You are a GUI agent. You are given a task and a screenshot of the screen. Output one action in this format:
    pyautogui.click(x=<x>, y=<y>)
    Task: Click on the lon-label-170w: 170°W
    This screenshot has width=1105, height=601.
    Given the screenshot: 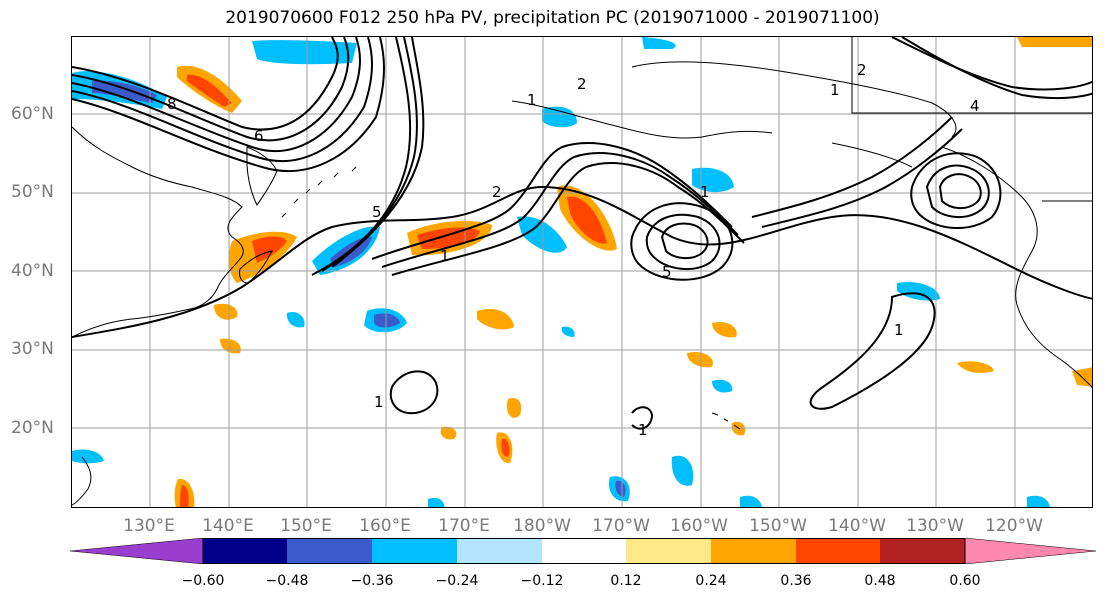 What is the action you would take?
    pyautogui.click(x=621, y=526)
    